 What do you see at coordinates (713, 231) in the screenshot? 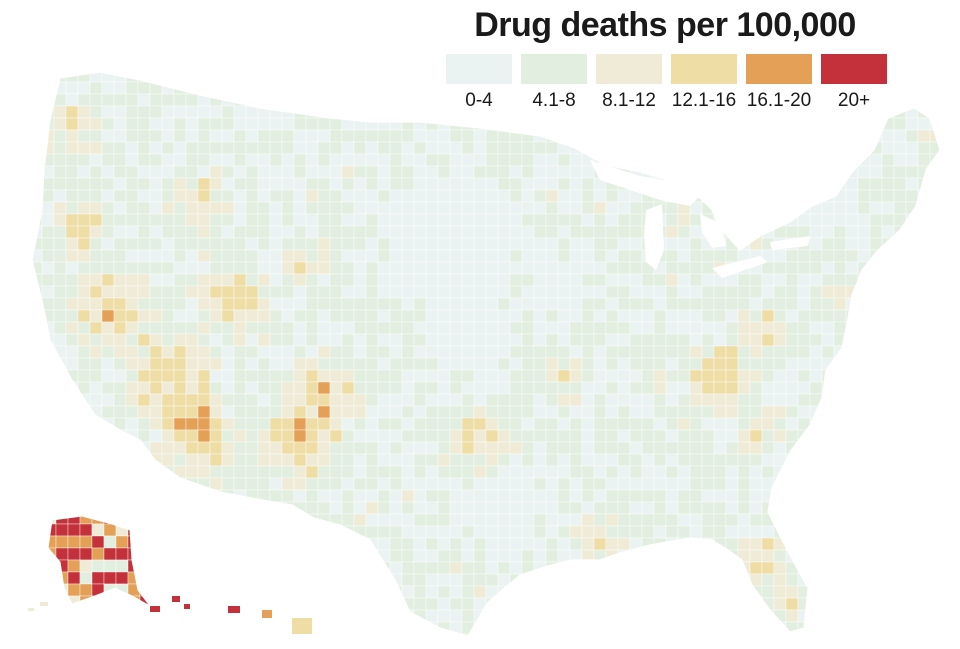
I see `lake-huron` at bounding box center [713, 231].